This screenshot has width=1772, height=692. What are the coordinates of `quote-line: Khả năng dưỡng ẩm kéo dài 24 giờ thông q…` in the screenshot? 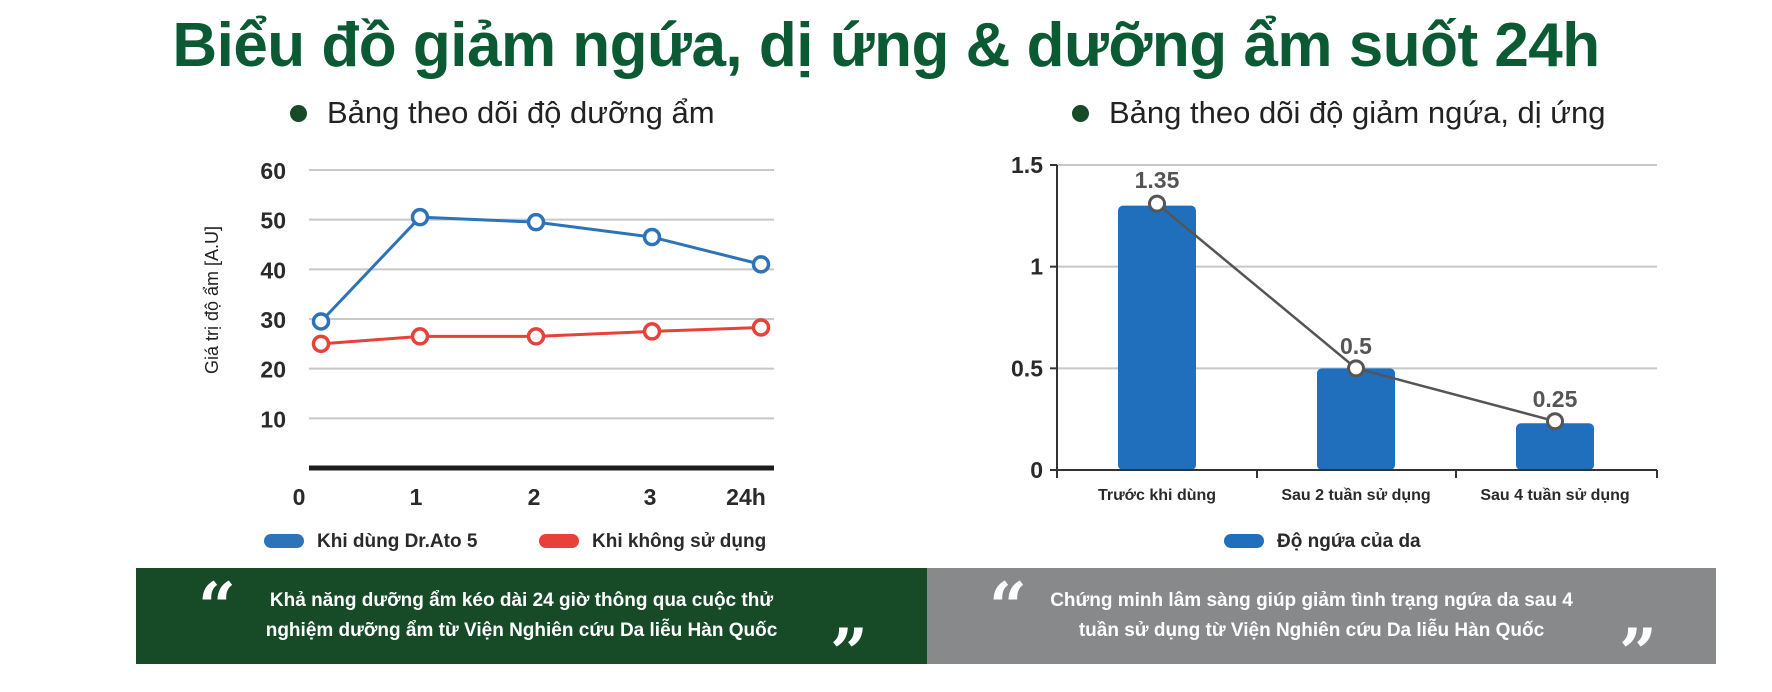 It's located at (521, 600).